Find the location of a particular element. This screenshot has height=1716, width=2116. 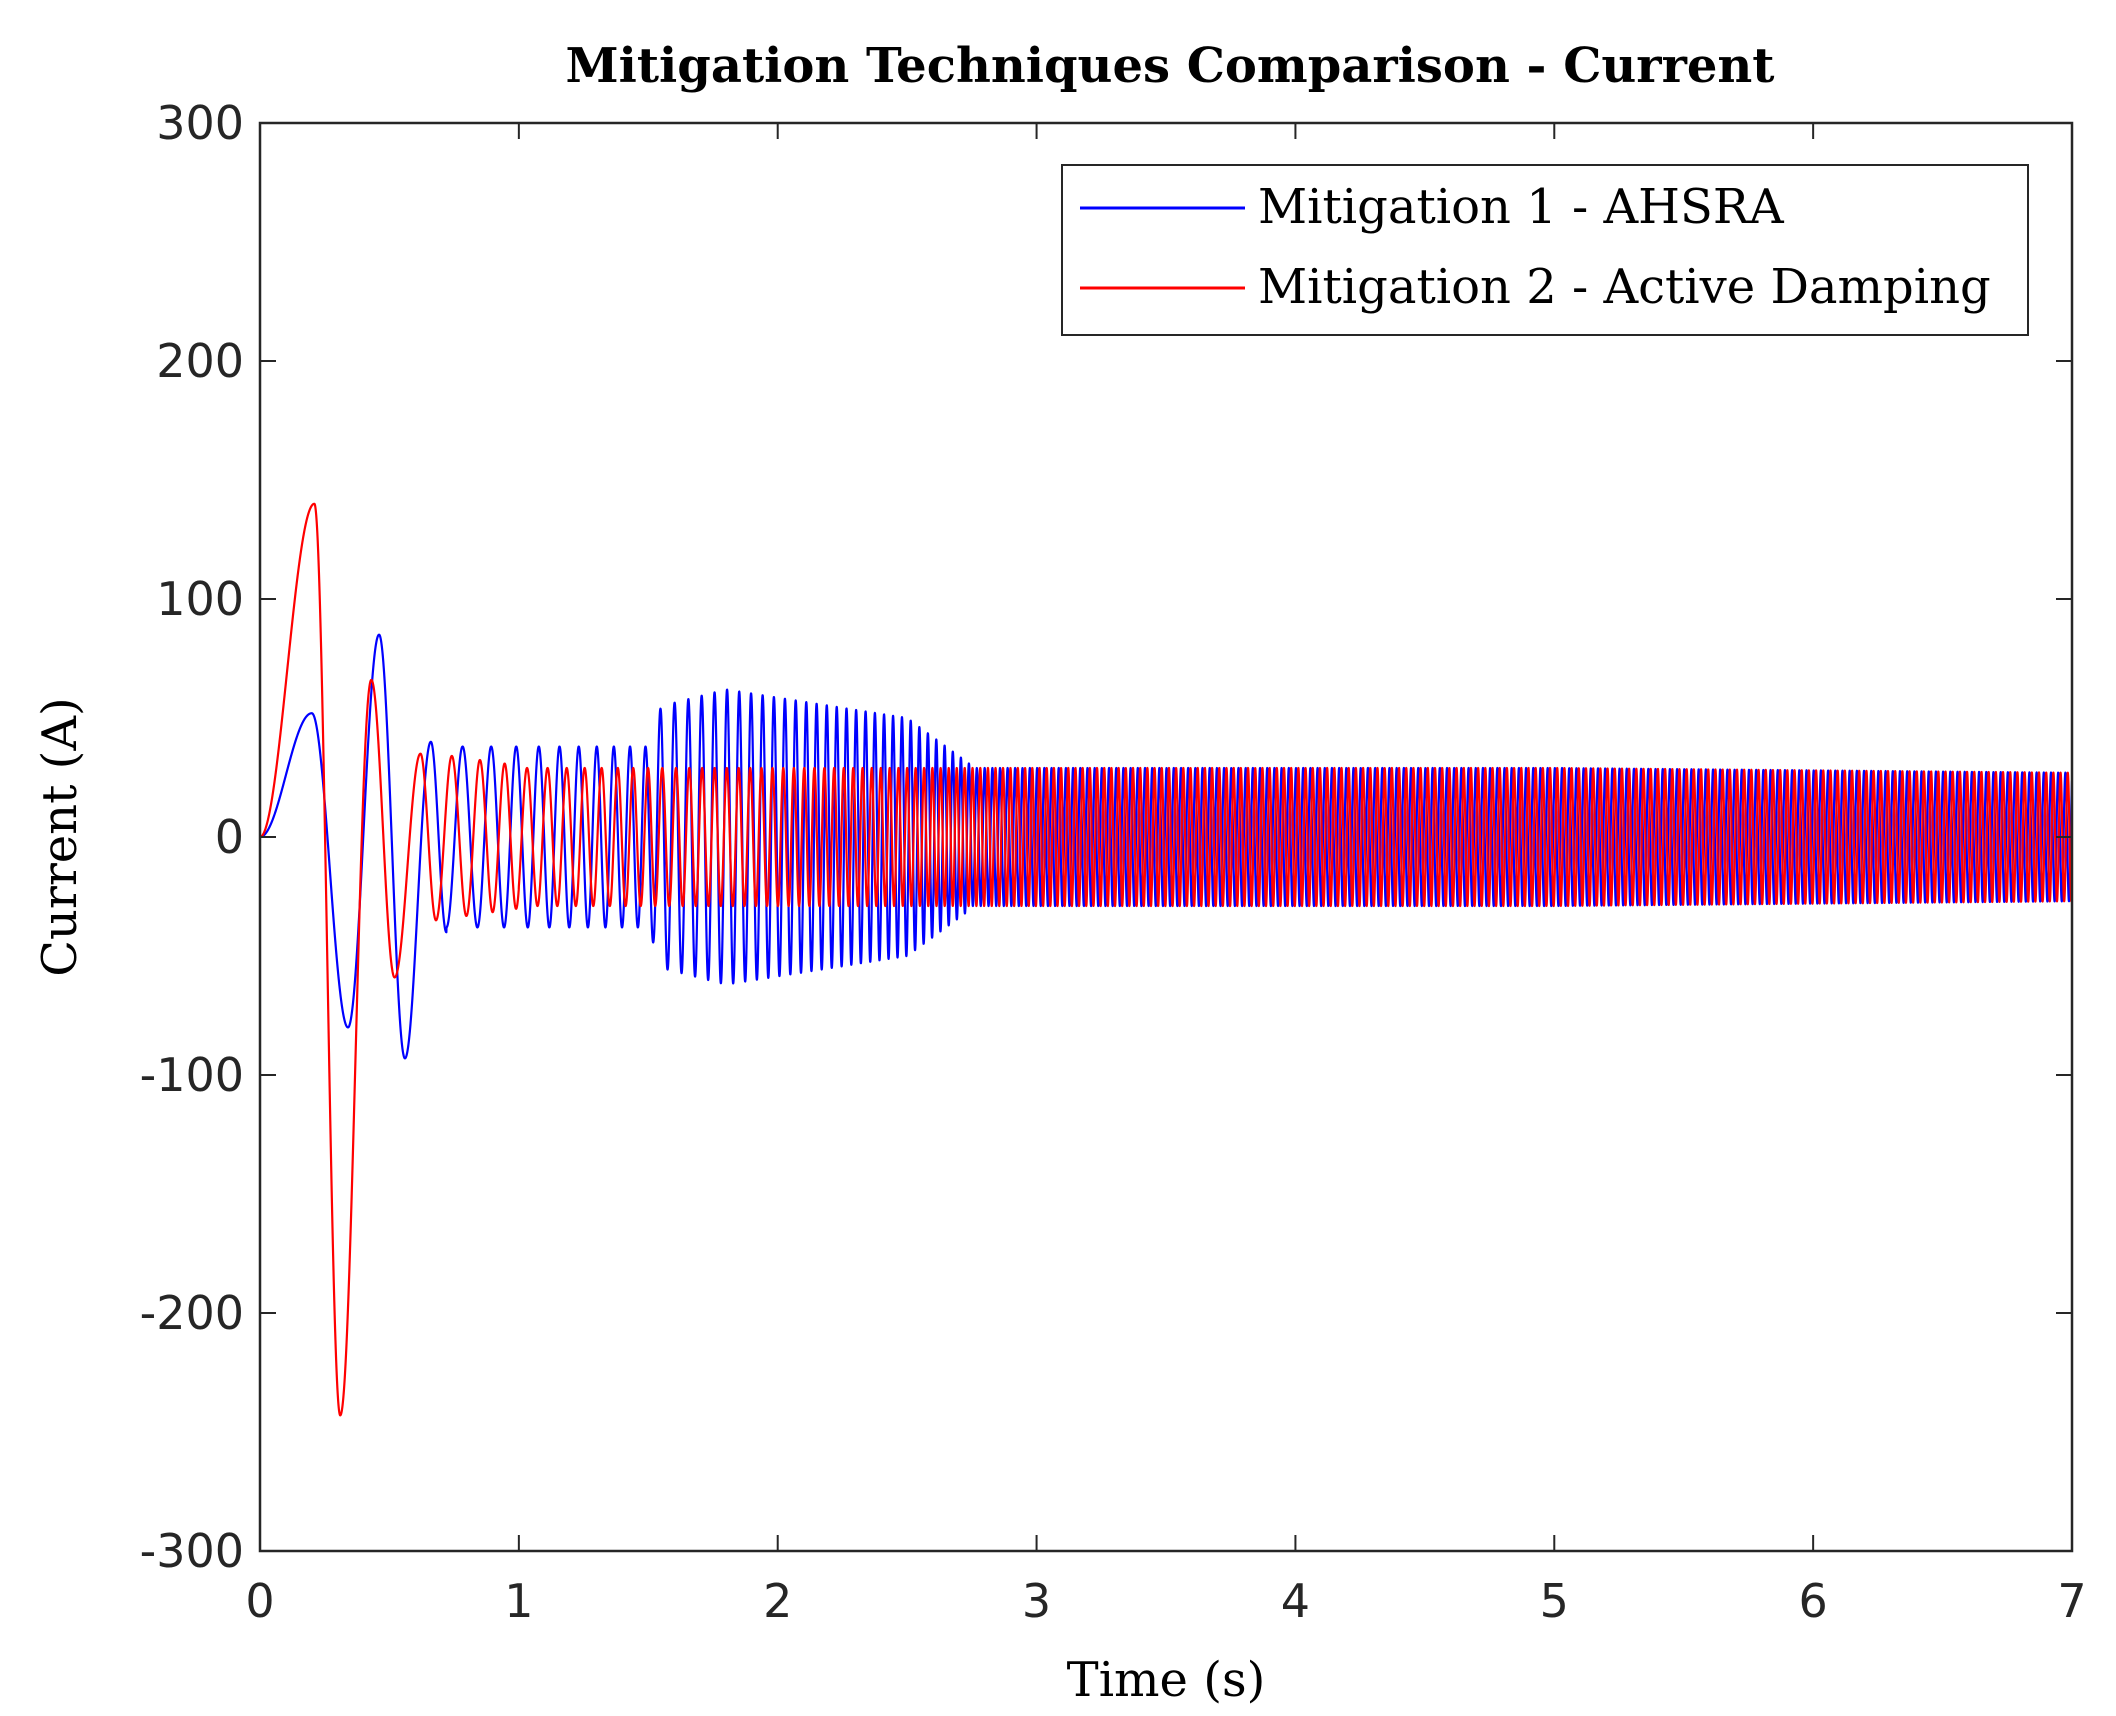

y-tick-label: 100 is located at coordinates (200, 599).